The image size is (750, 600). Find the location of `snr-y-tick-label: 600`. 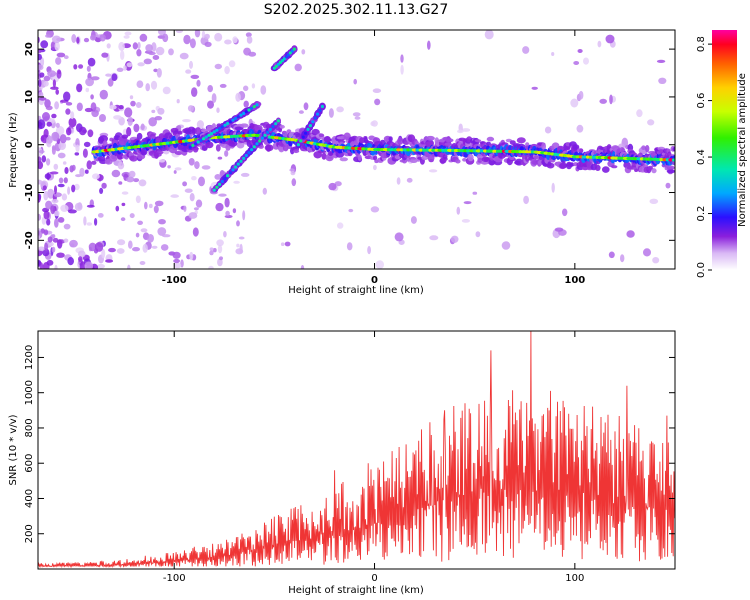

snr-y-tick-label: 600 is located at coordinates (29, 463).